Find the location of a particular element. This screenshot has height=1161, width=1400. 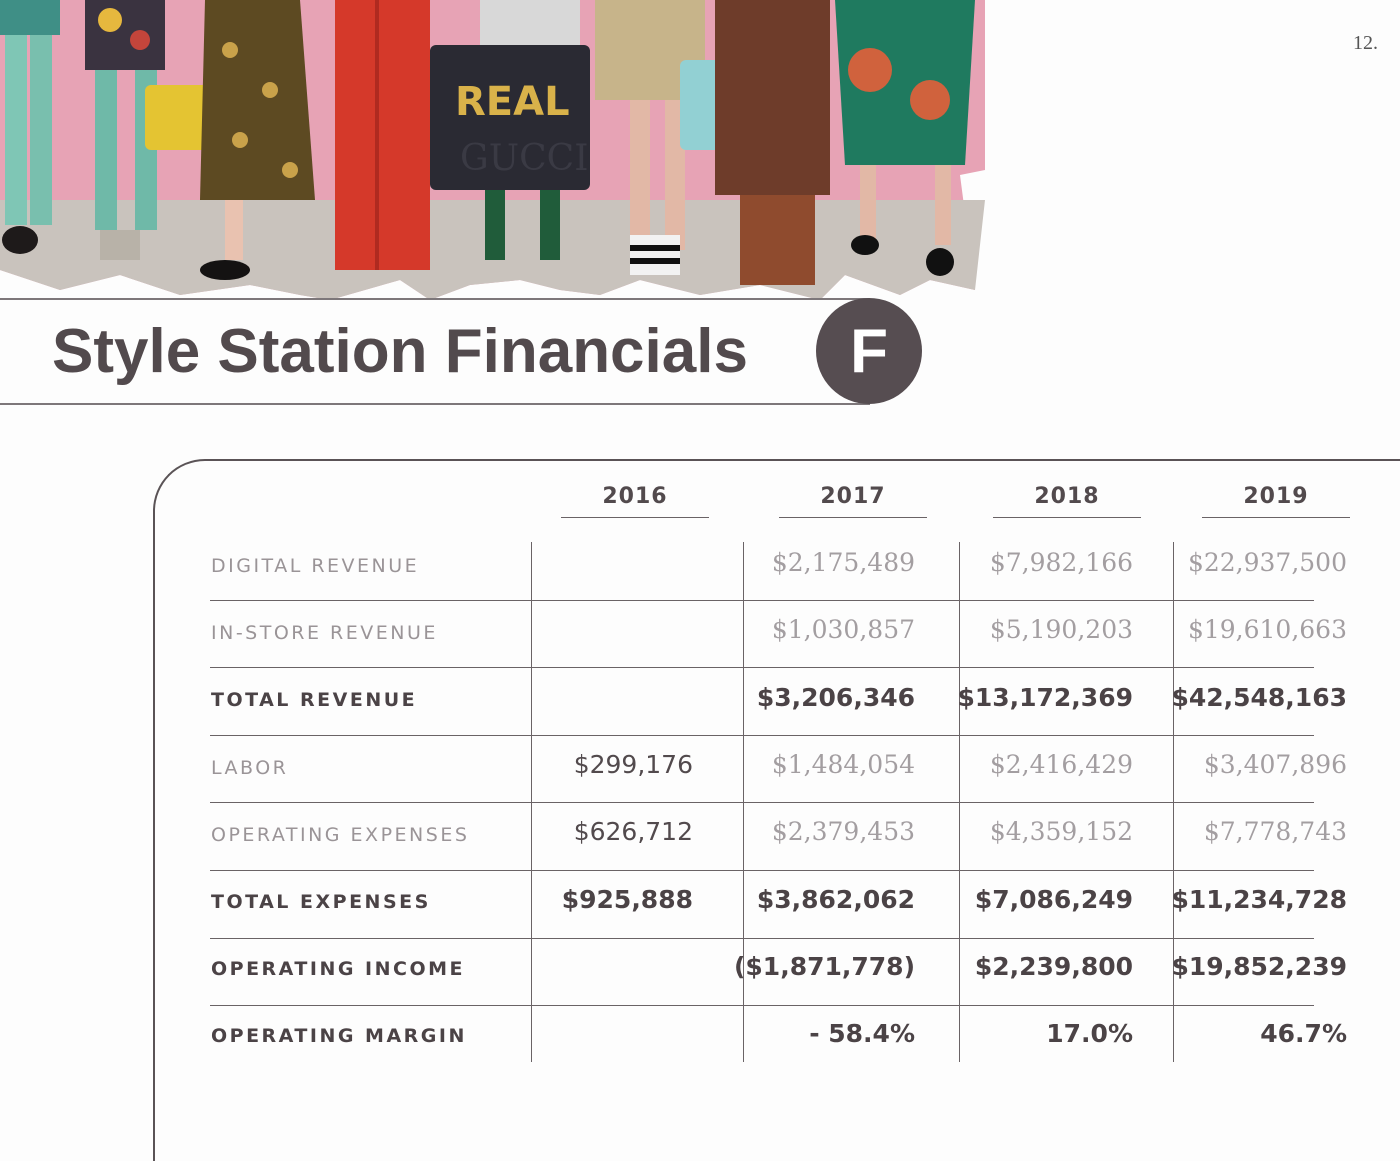

cell-operating-expenses-2019: $7,778,743 is located at coordinates (1275, 831).